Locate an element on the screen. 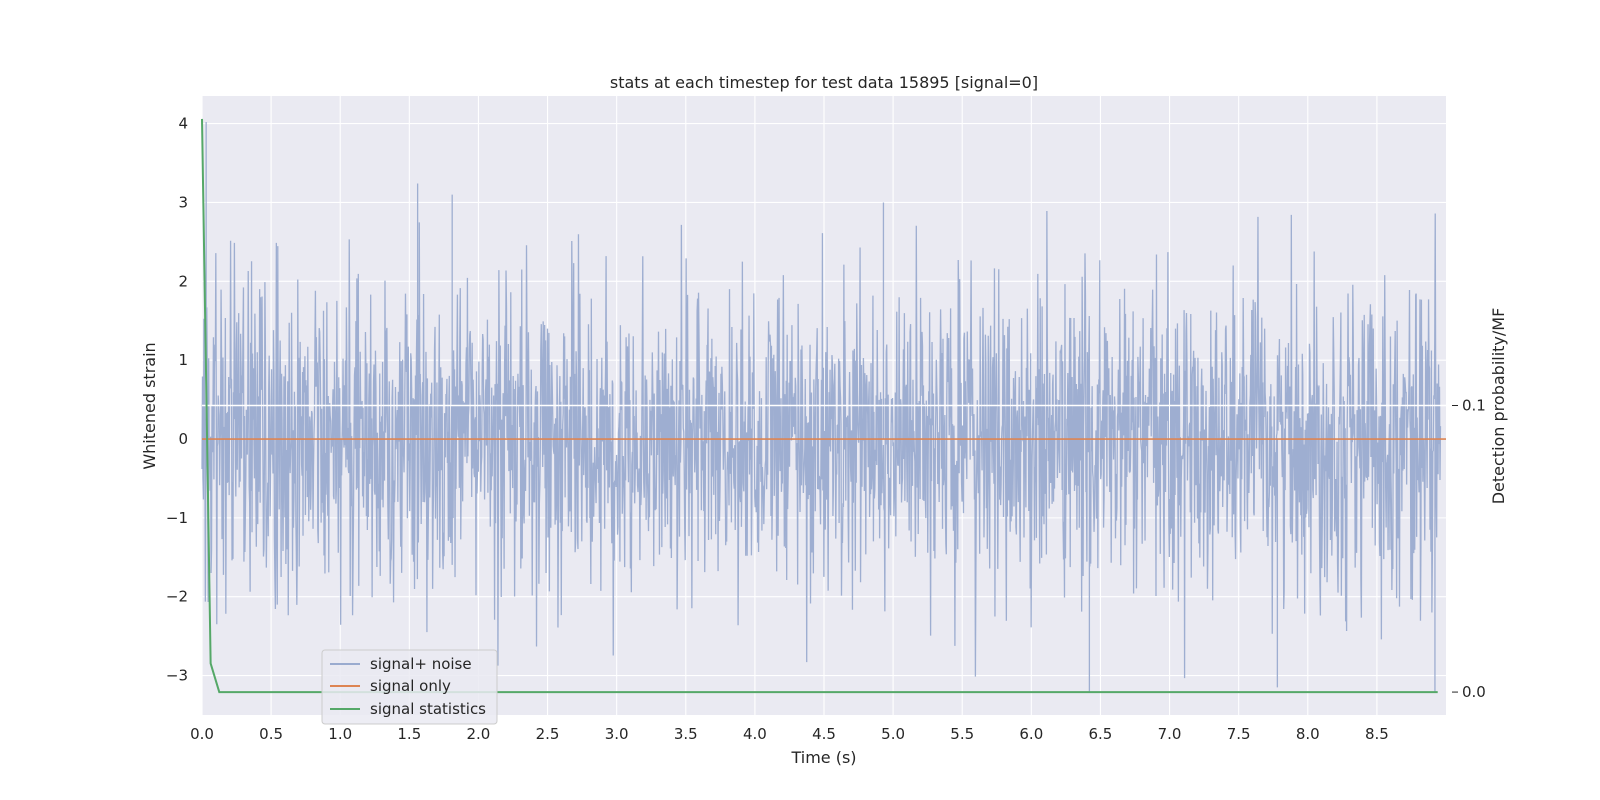  x-tick-label: 7.0 is located at coordinates (1170, 734).